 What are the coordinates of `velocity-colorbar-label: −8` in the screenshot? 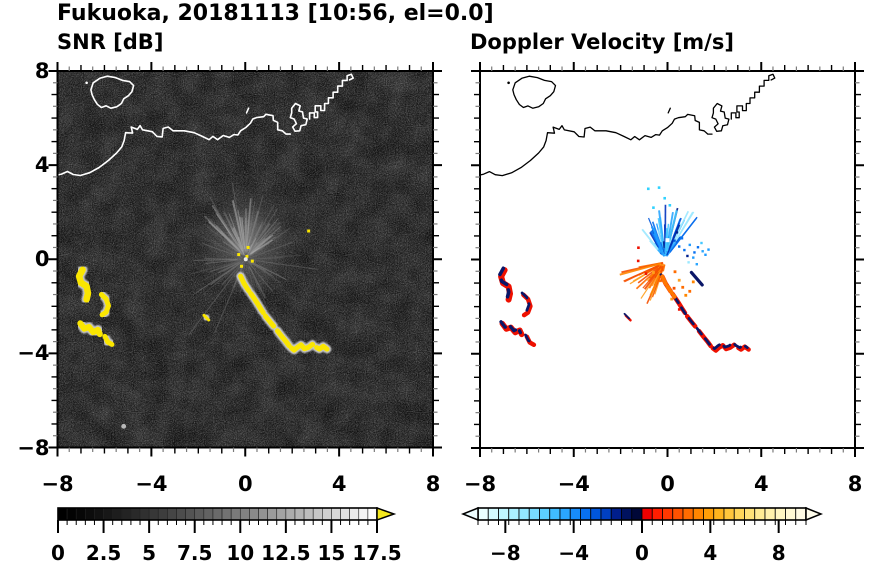 It's located at (505, 553).